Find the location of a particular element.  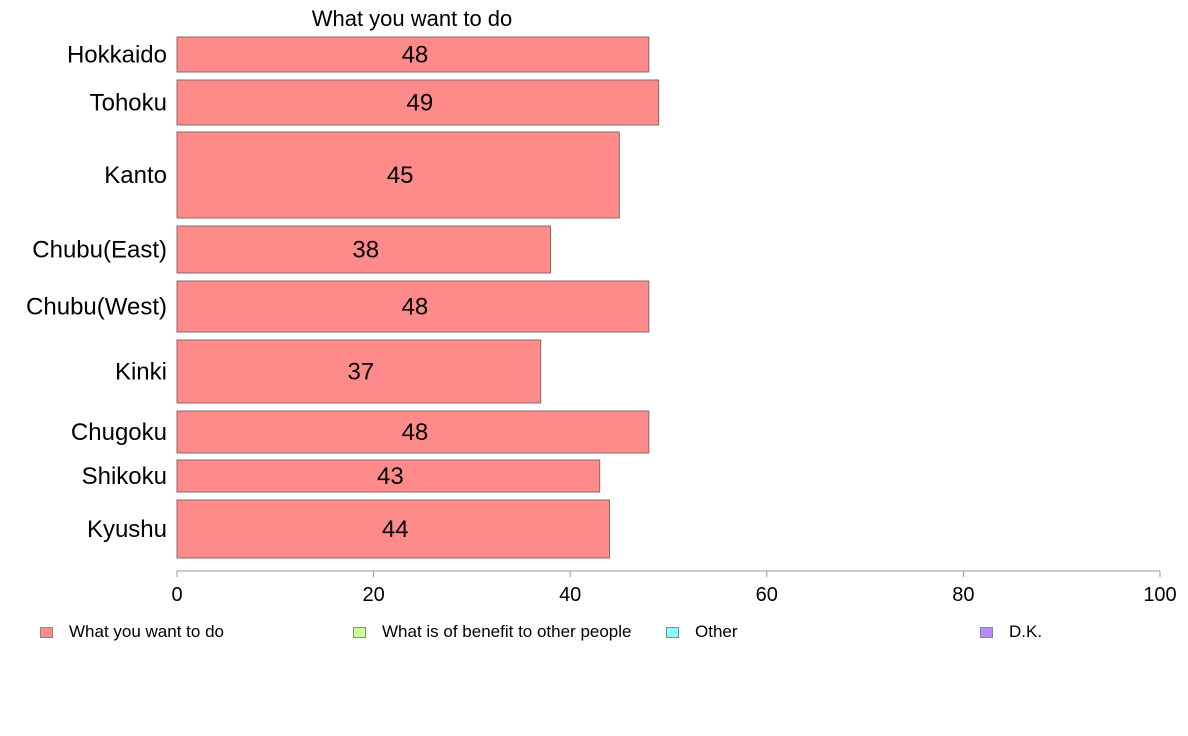

legend-item: Other is located at coordinates (702, 632).